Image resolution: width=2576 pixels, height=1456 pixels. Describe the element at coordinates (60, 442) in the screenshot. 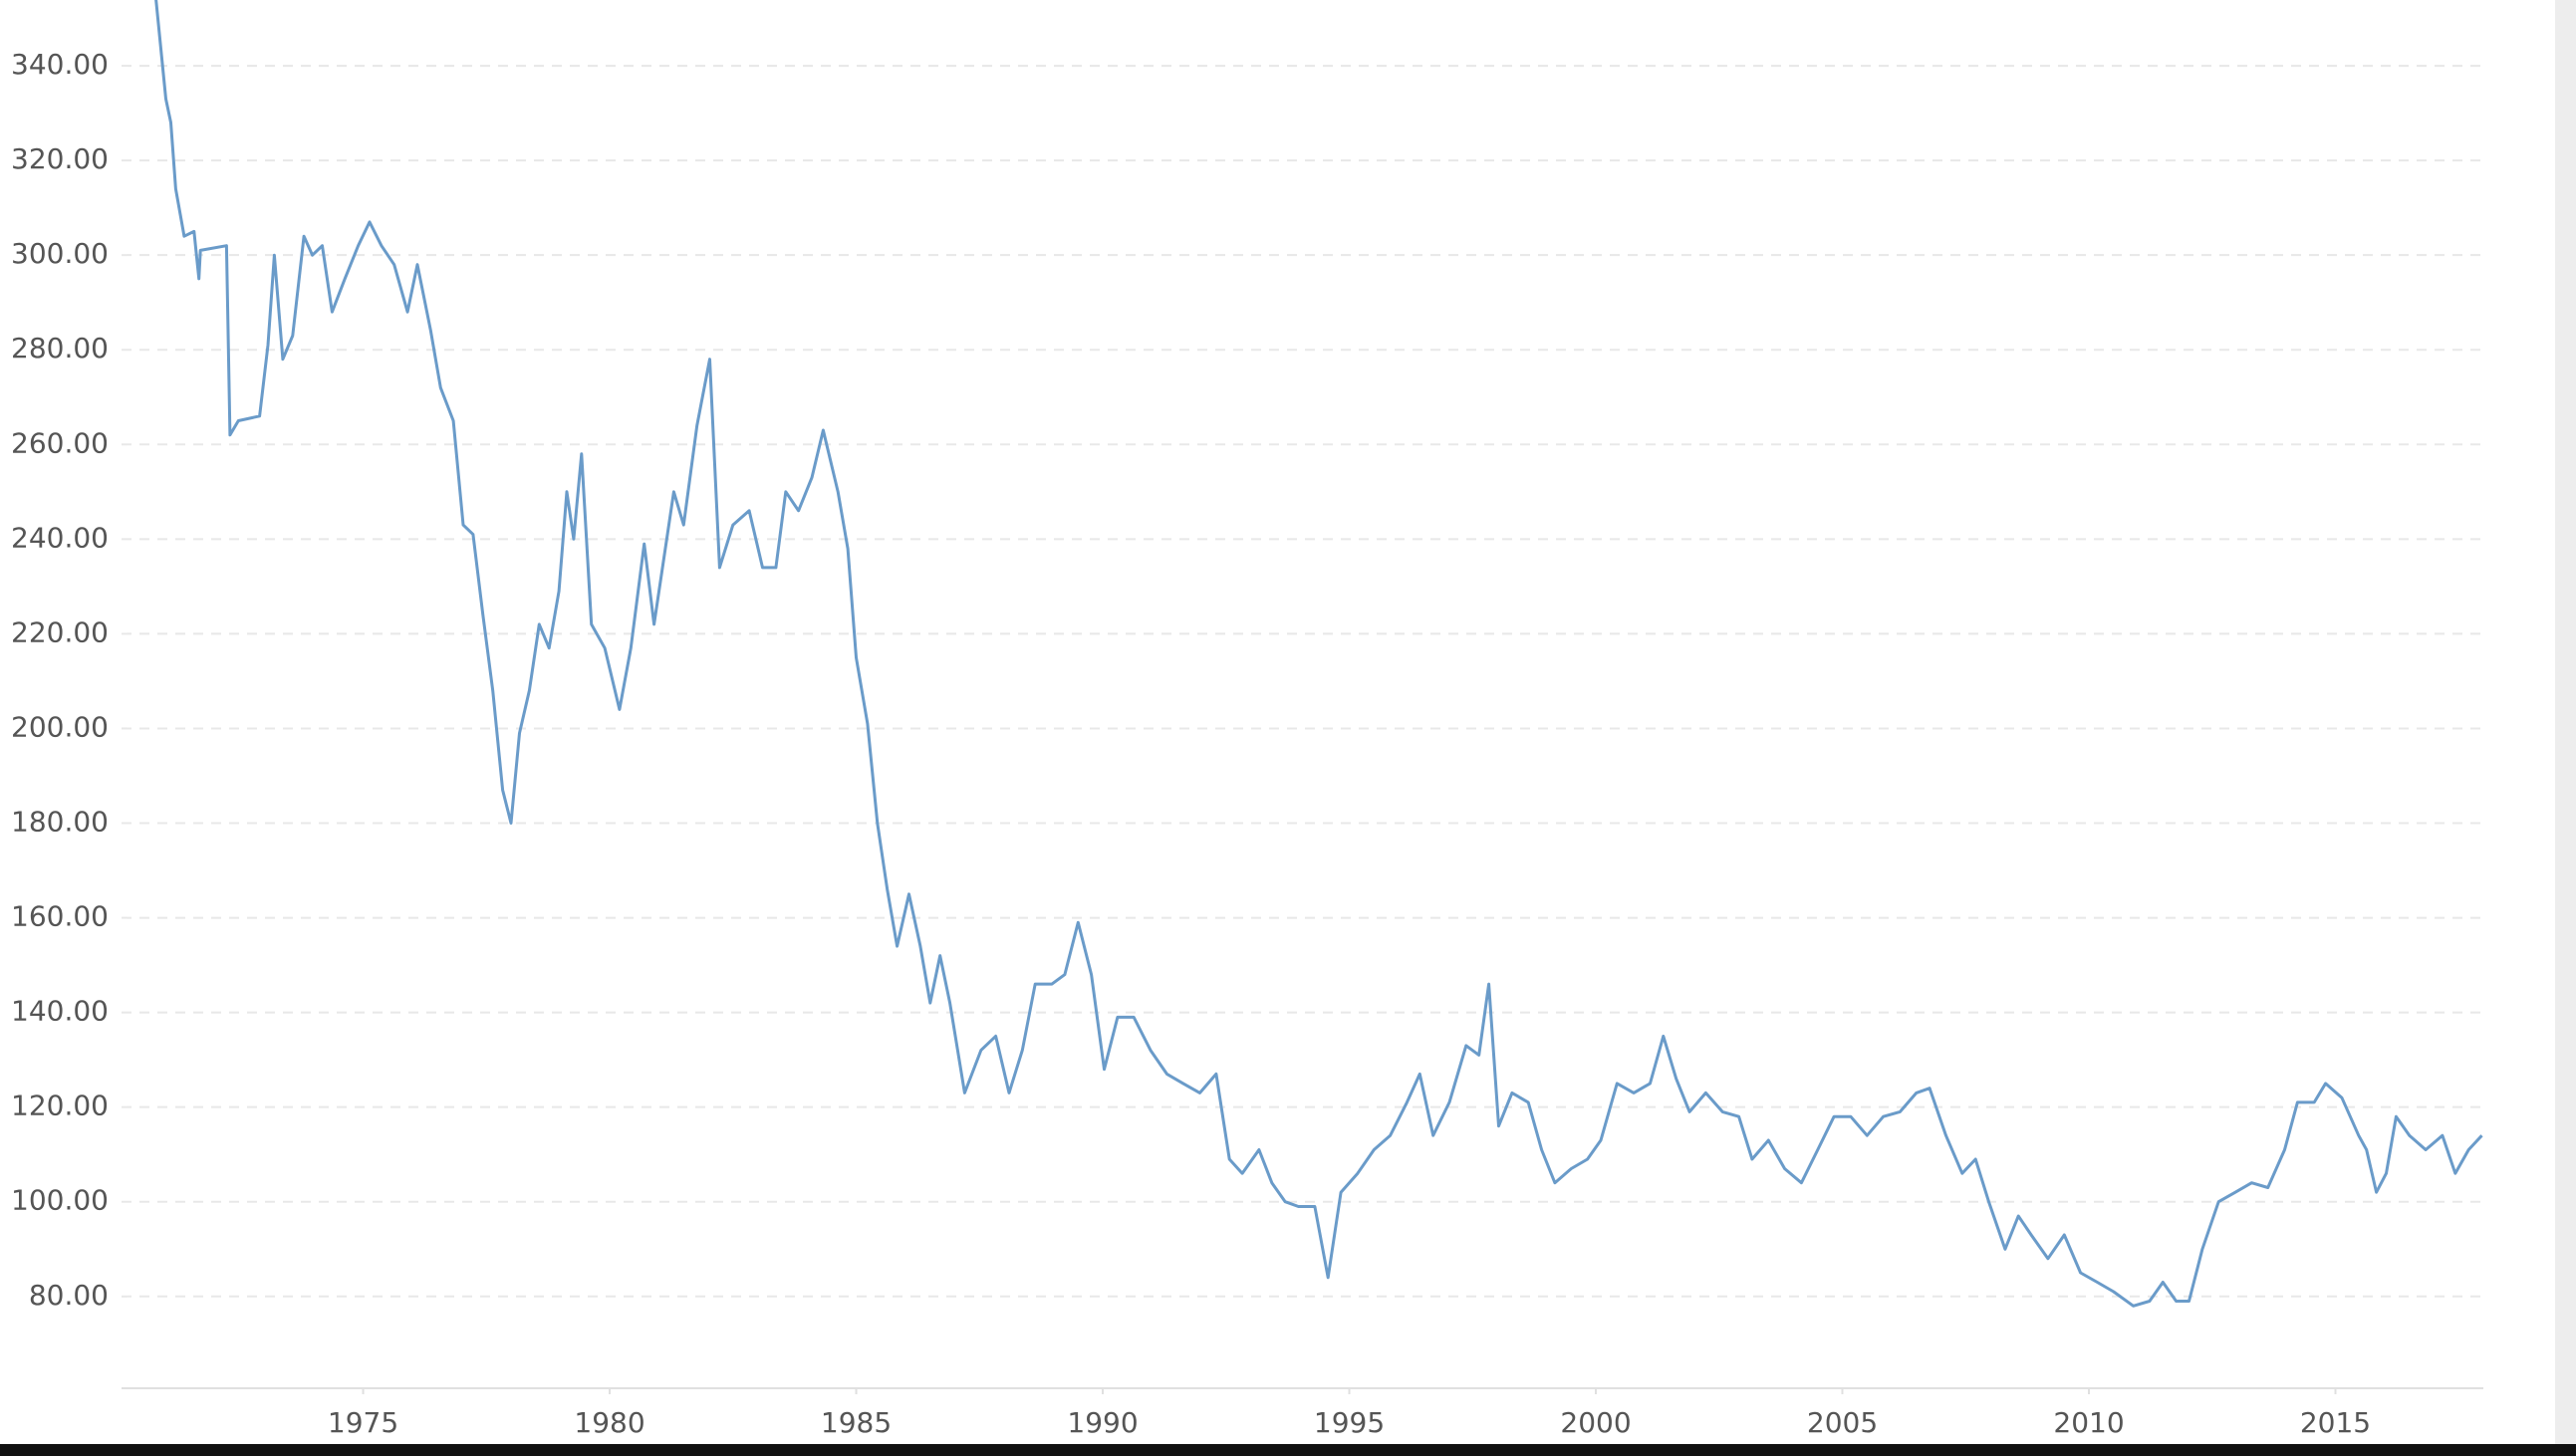

I see `y-tick-label: 260.00` at that location.